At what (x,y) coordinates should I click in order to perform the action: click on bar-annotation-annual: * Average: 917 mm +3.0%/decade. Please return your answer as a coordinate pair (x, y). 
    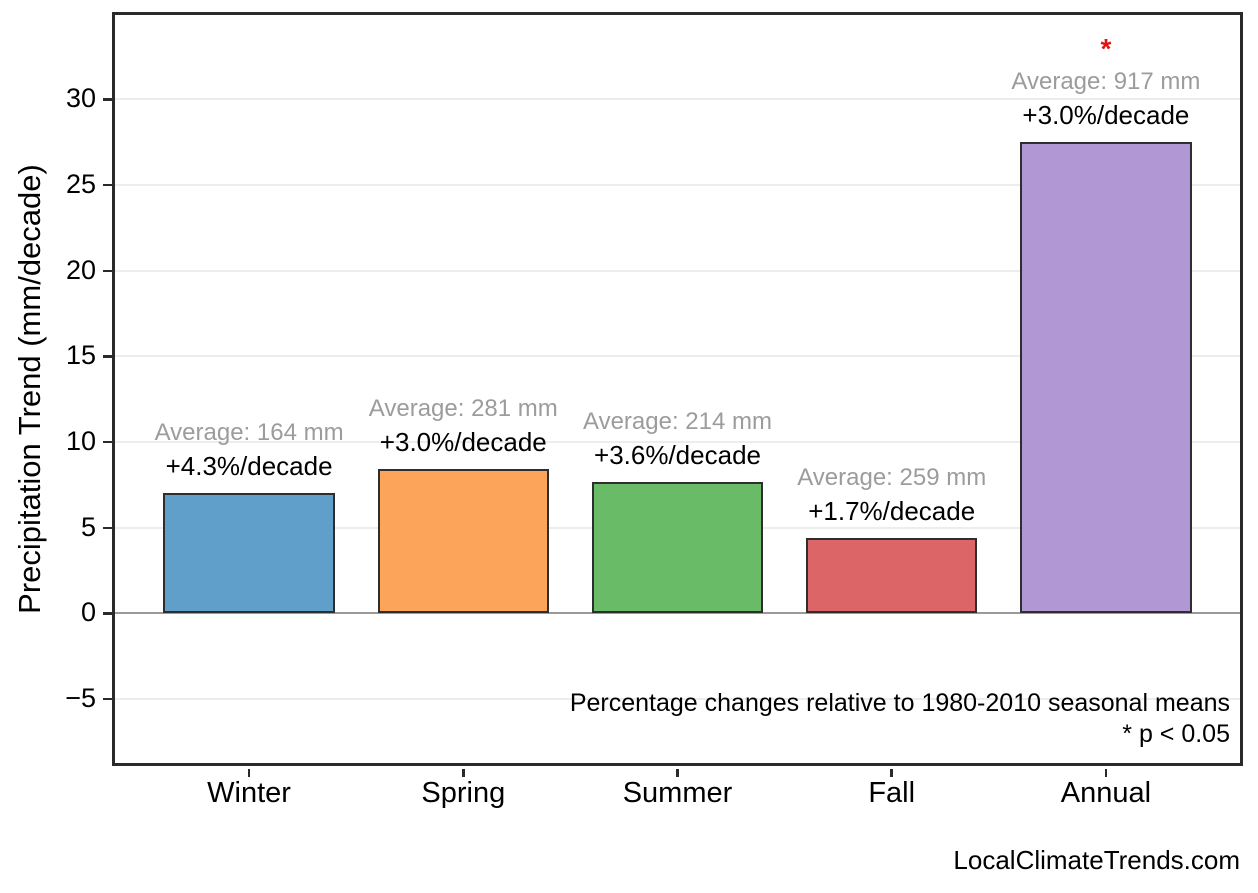
    Looking at the image, I should click on (1105, 82).